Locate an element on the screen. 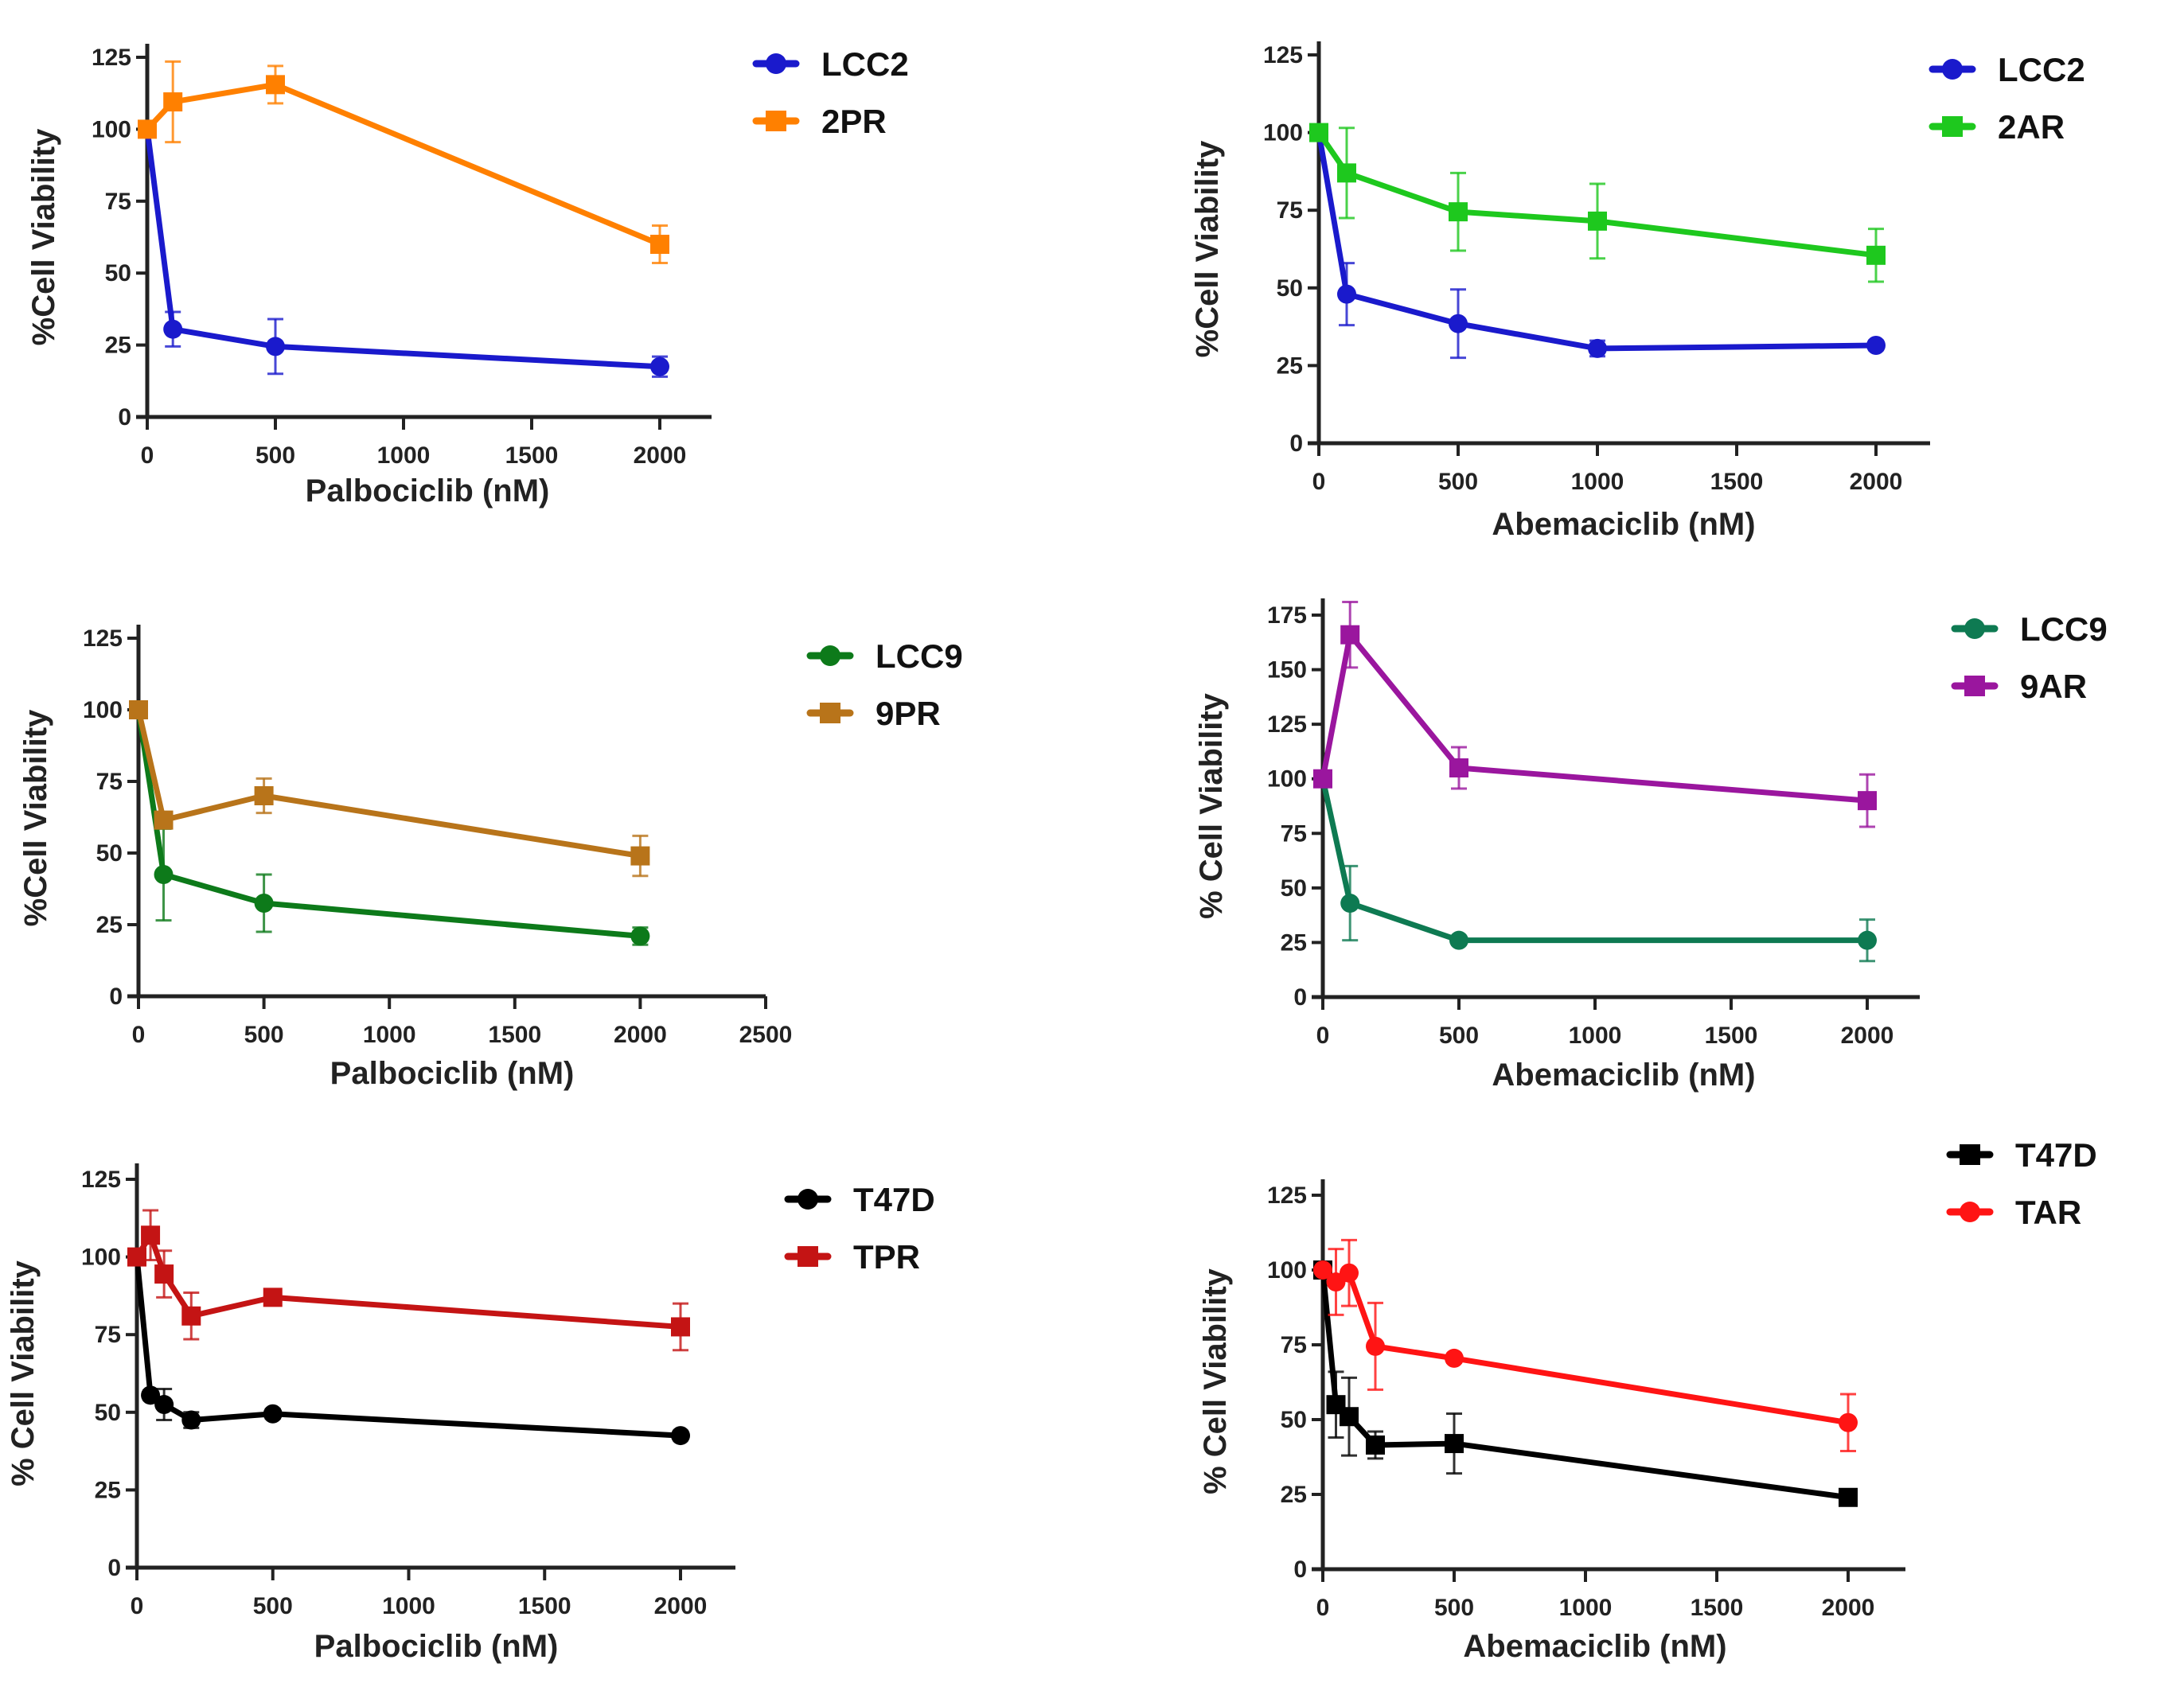 This screenshot has width=2184, height=1683. legend-label-LCC9: LCC9 is located at coordinates (919, 656).